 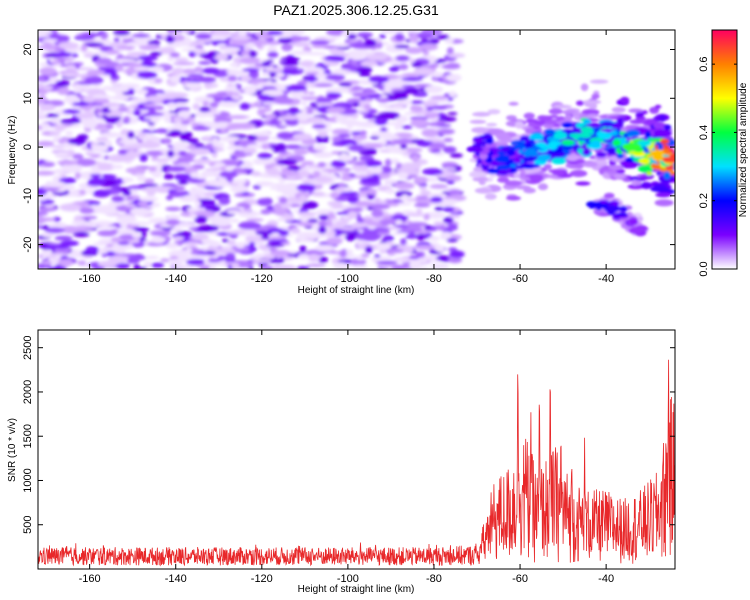 I want to click on colorbar-gradient, so click(x=724, y=149).